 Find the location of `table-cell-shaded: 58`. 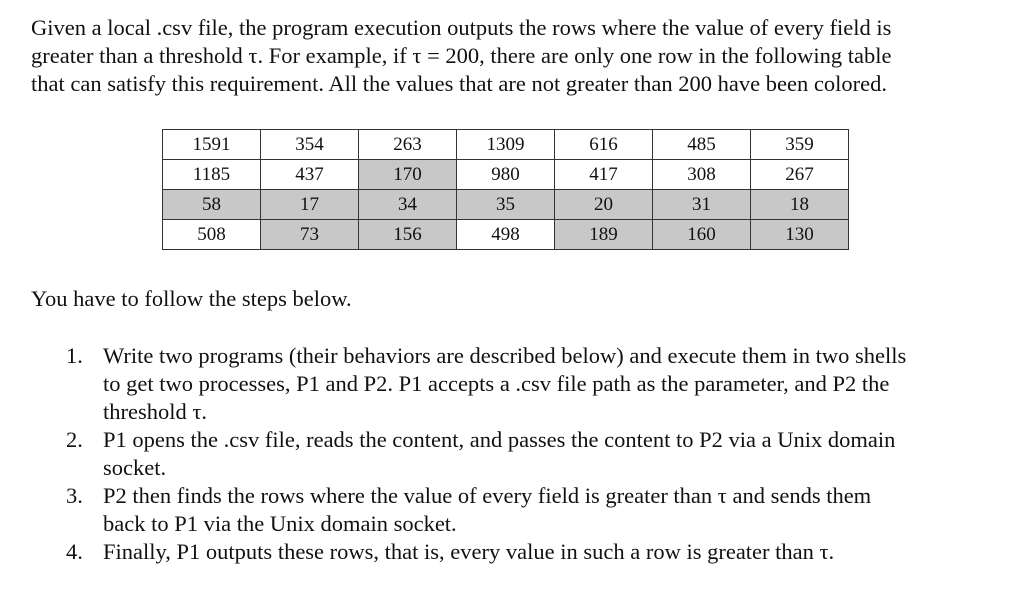

table-cell-shaded: 58 is located at coordinates (211, 204).